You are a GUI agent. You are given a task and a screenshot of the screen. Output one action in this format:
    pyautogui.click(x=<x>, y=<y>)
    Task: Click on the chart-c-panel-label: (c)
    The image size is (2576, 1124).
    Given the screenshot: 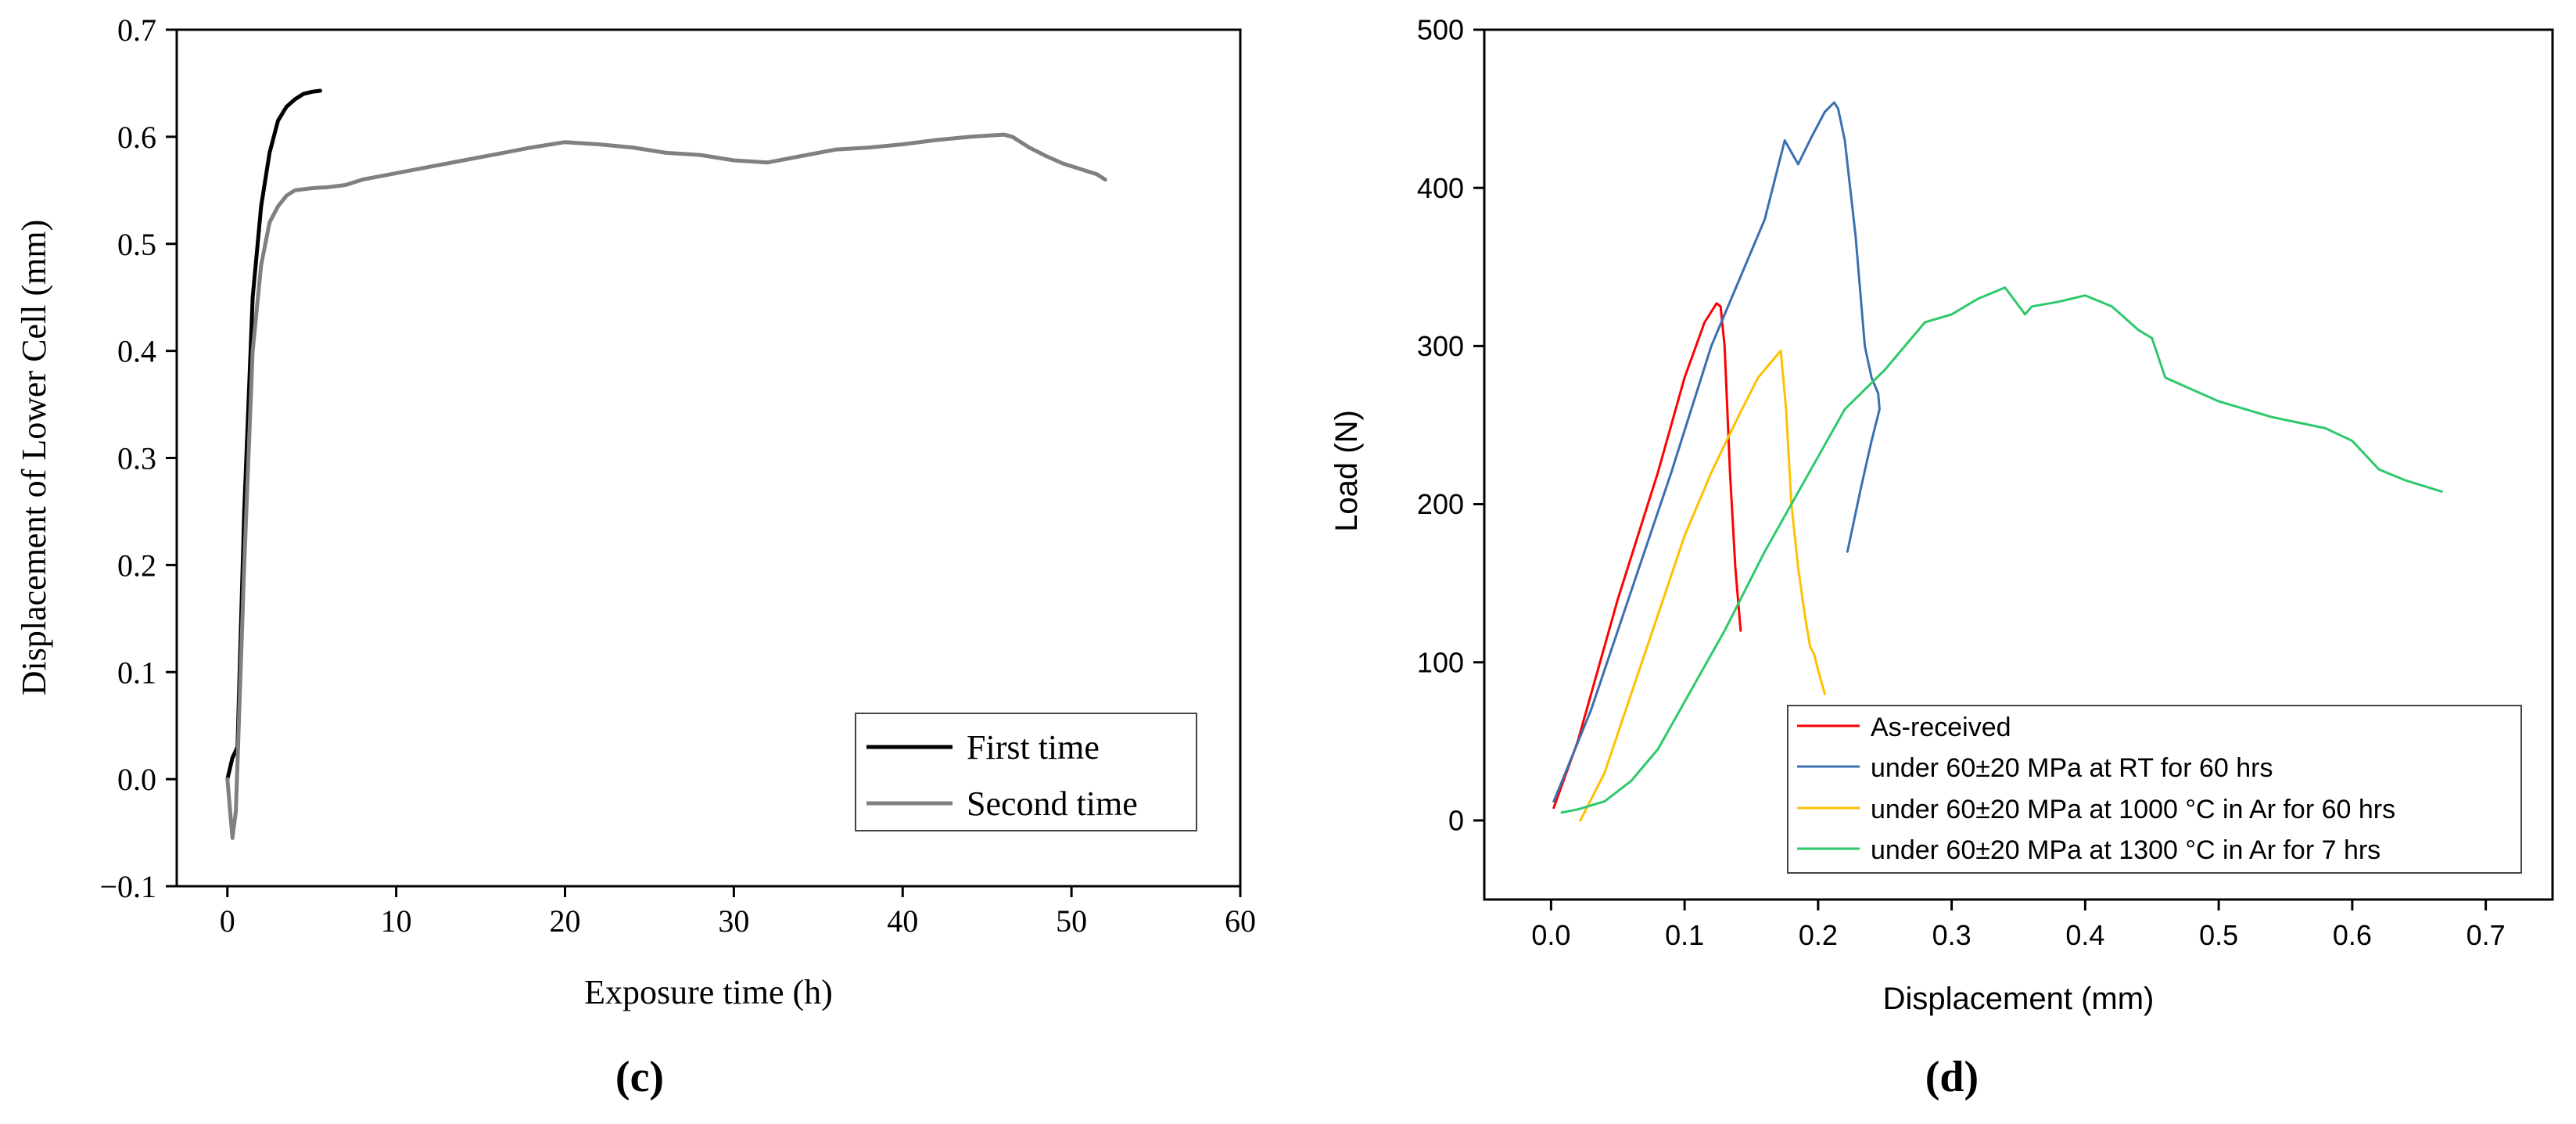 What is the action you would take?
    pyautogui.click(x=640, y=1077)
    